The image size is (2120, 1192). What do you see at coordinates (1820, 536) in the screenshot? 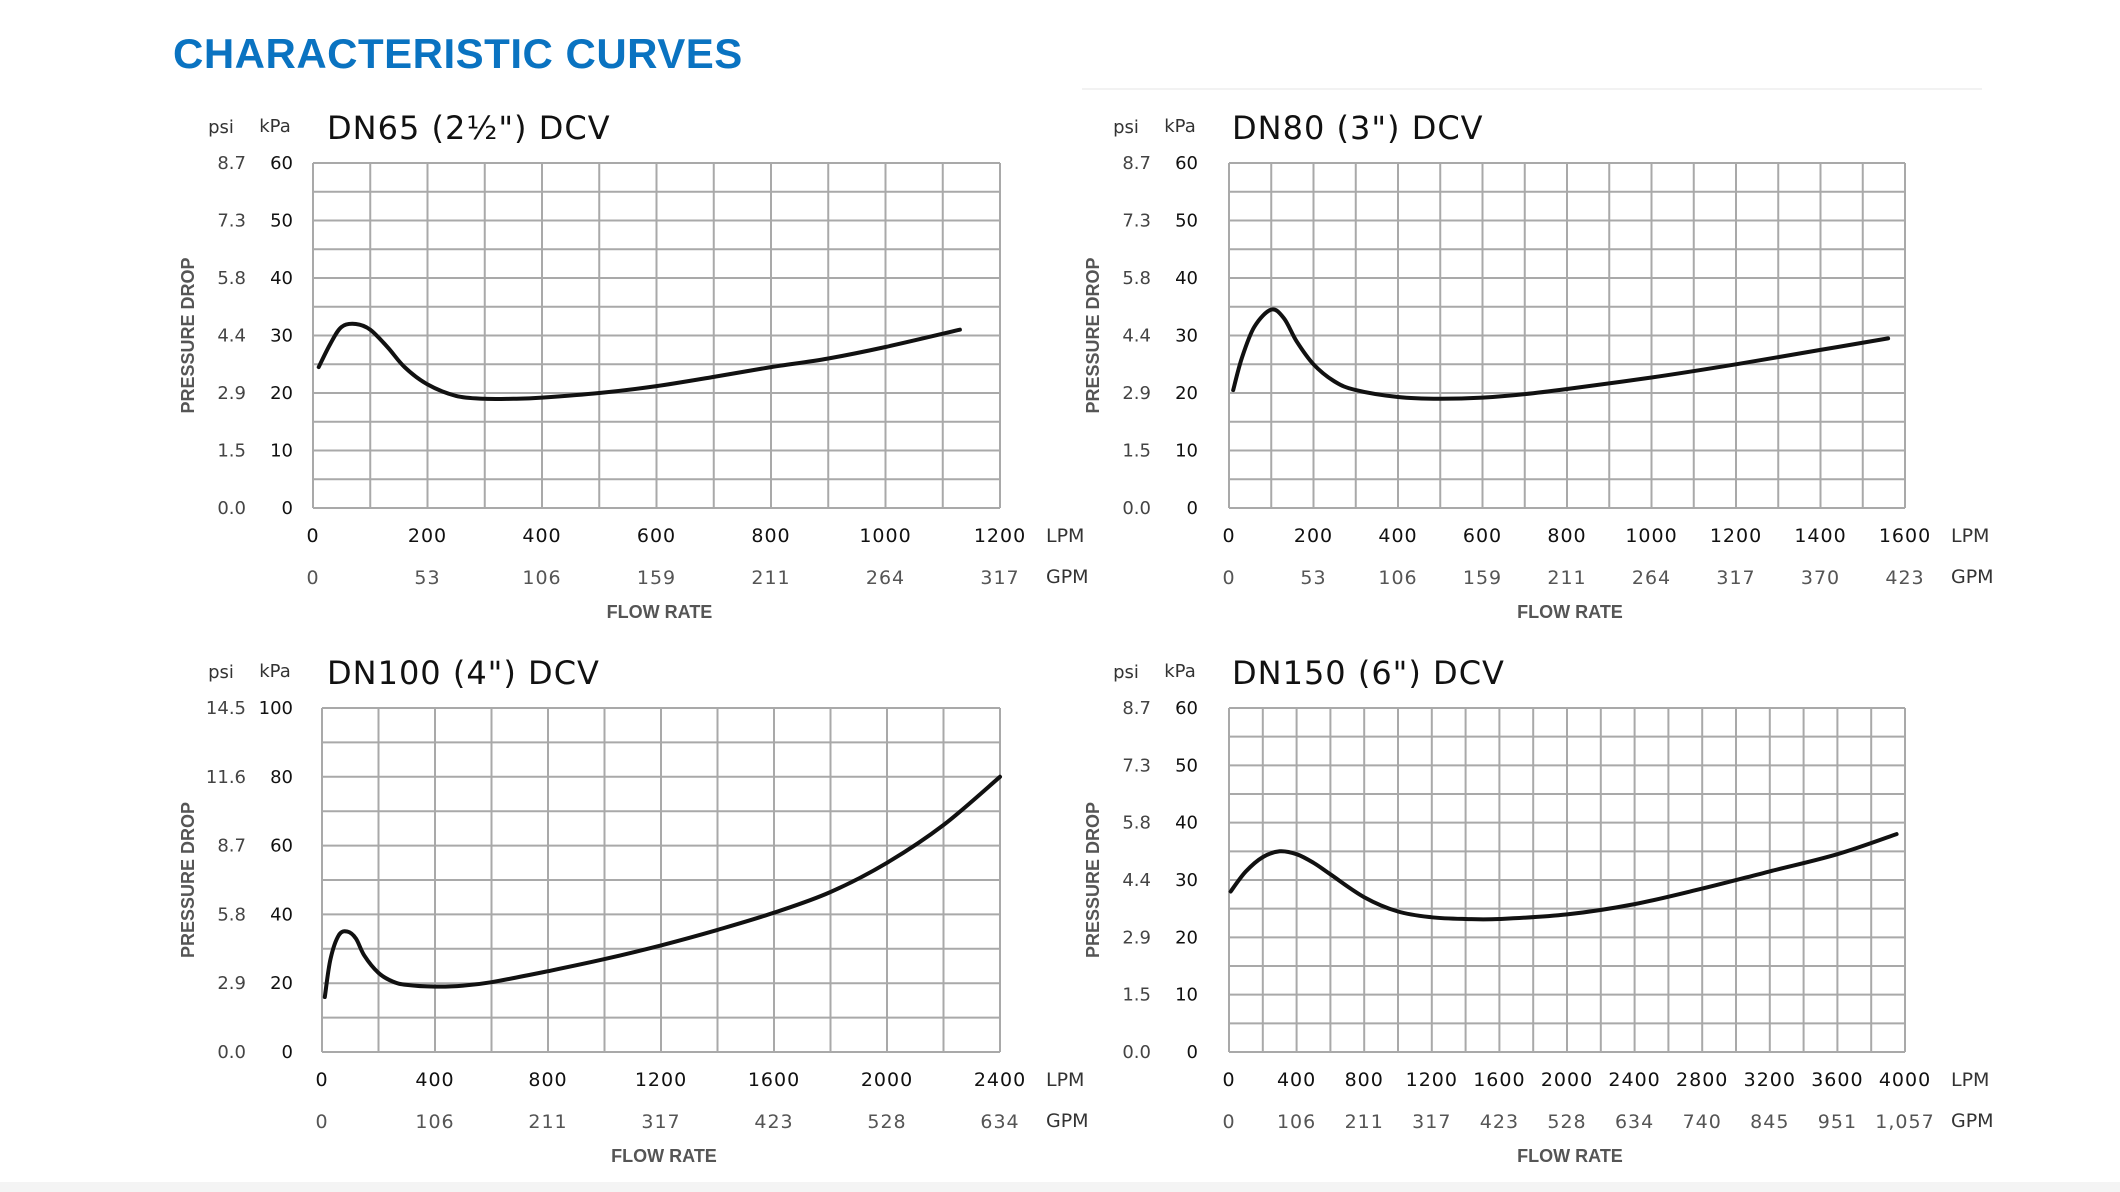
I see `x-tick-label: 1400` at bounding box center [1820, 536].